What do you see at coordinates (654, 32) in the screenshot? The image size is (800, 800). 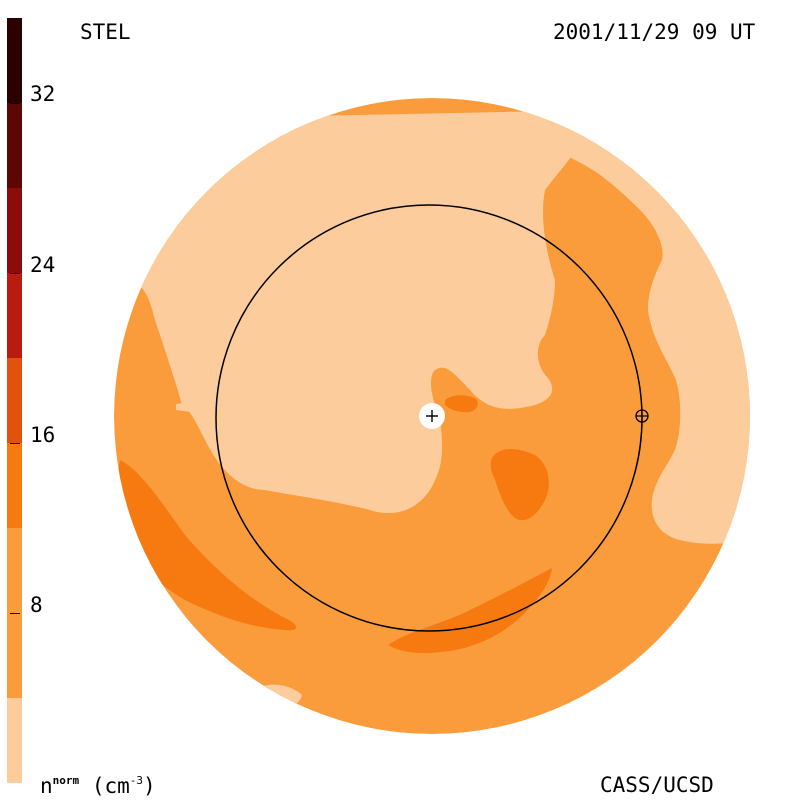 I see `datetime-label: 2001/11/29 09 UT` at bounding box center [654, 32].